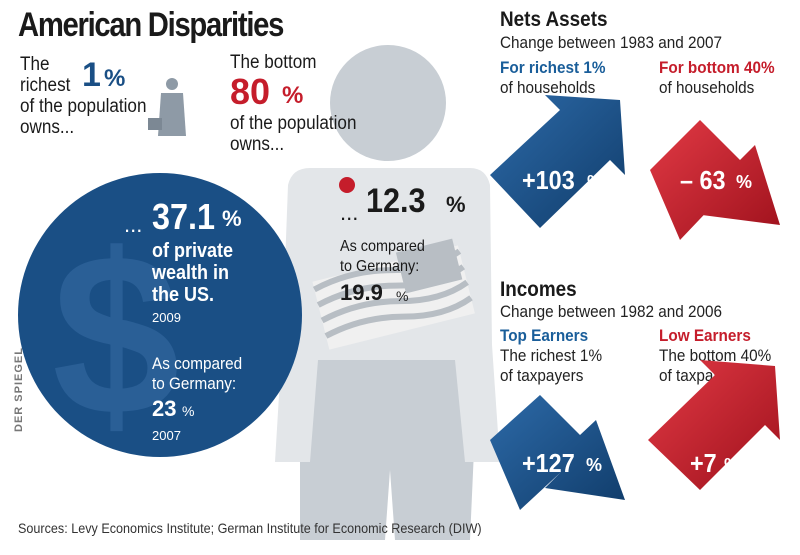  I want to click on top1-line3: of the population, so click(83, 106).